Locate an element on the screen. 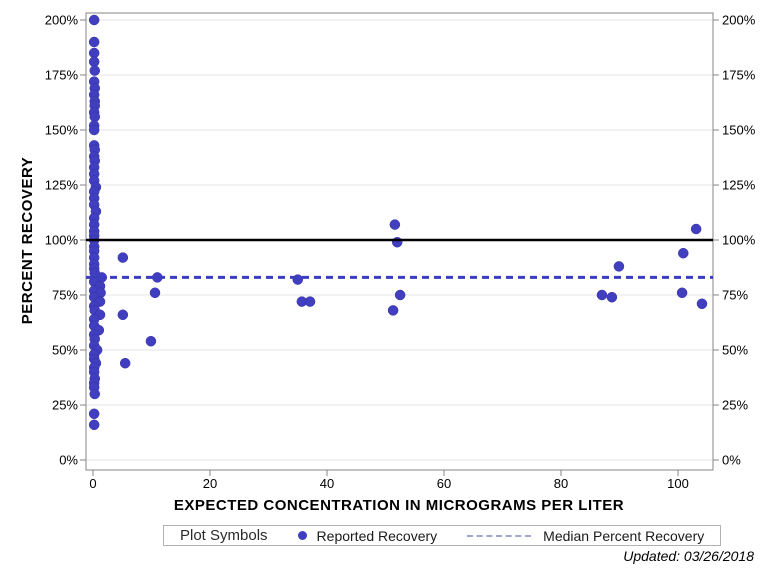  x-tick-label: 40 is located at coordinates (327, 483).